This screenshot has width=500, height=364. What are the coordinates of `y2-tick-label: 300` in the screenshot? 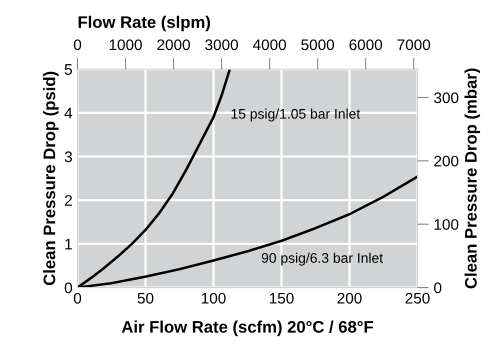 It's located at (446, 98).